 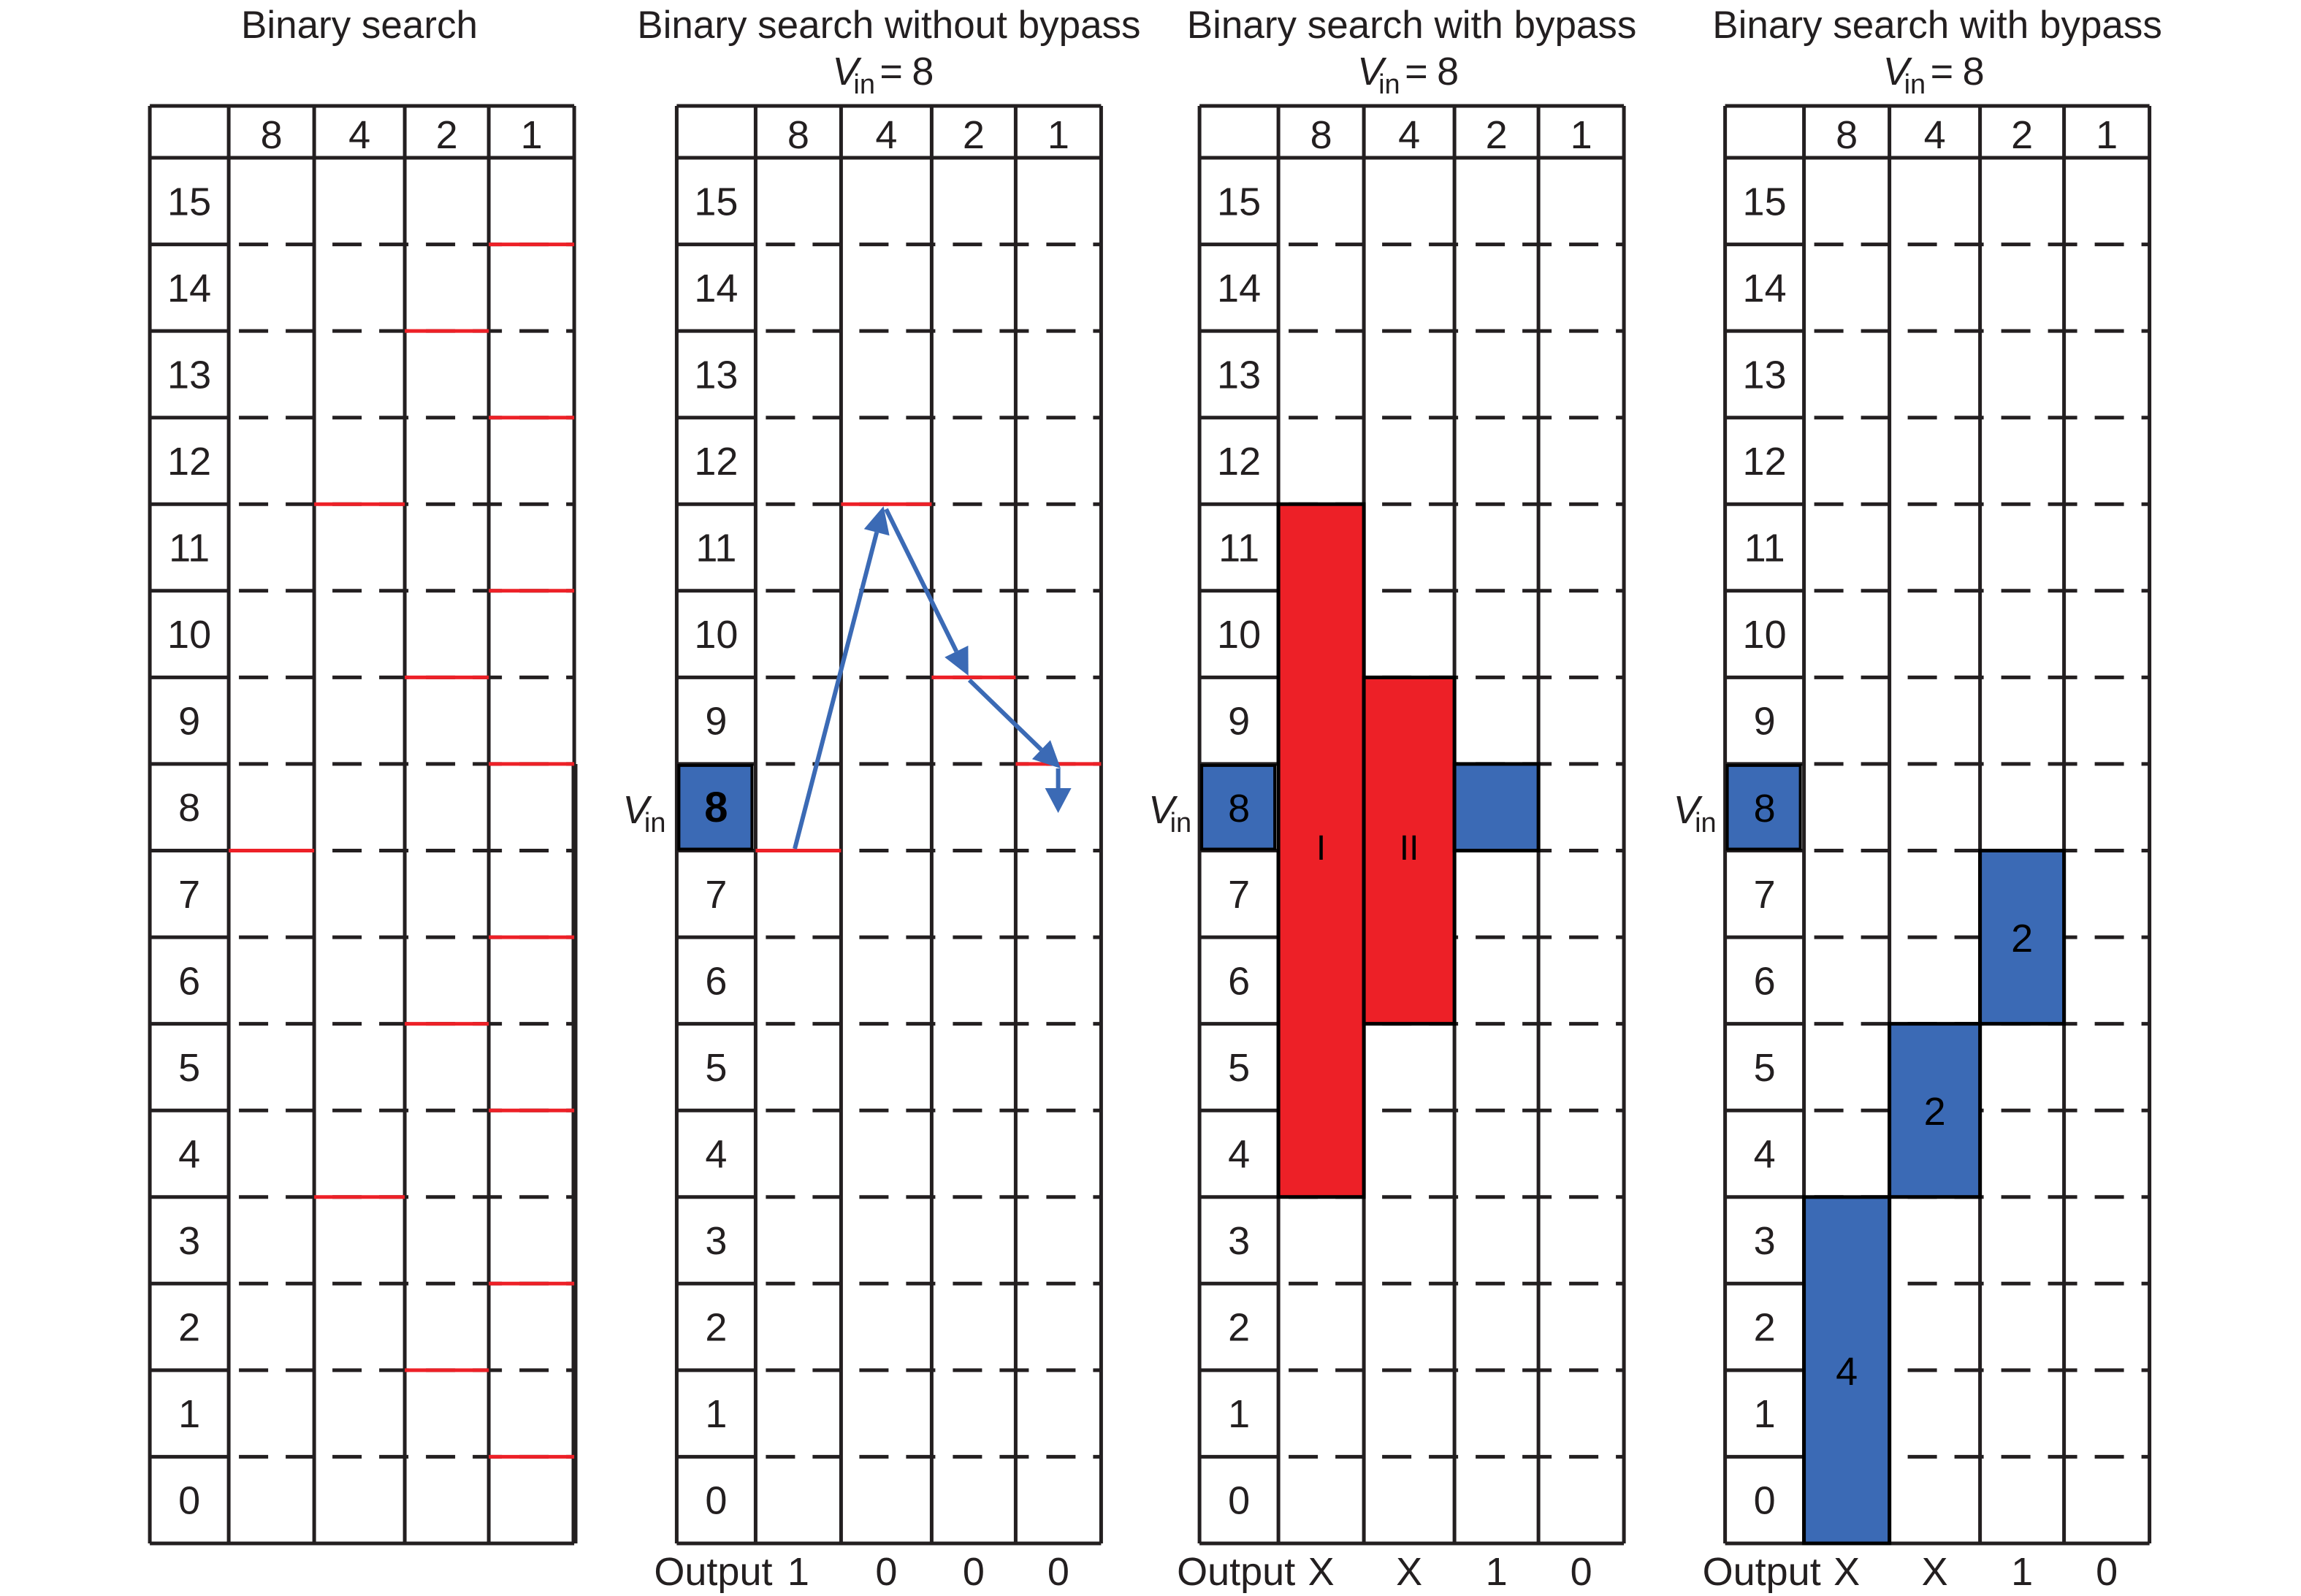 I want to click on svg-text: I, so click(x=1321, y=848).